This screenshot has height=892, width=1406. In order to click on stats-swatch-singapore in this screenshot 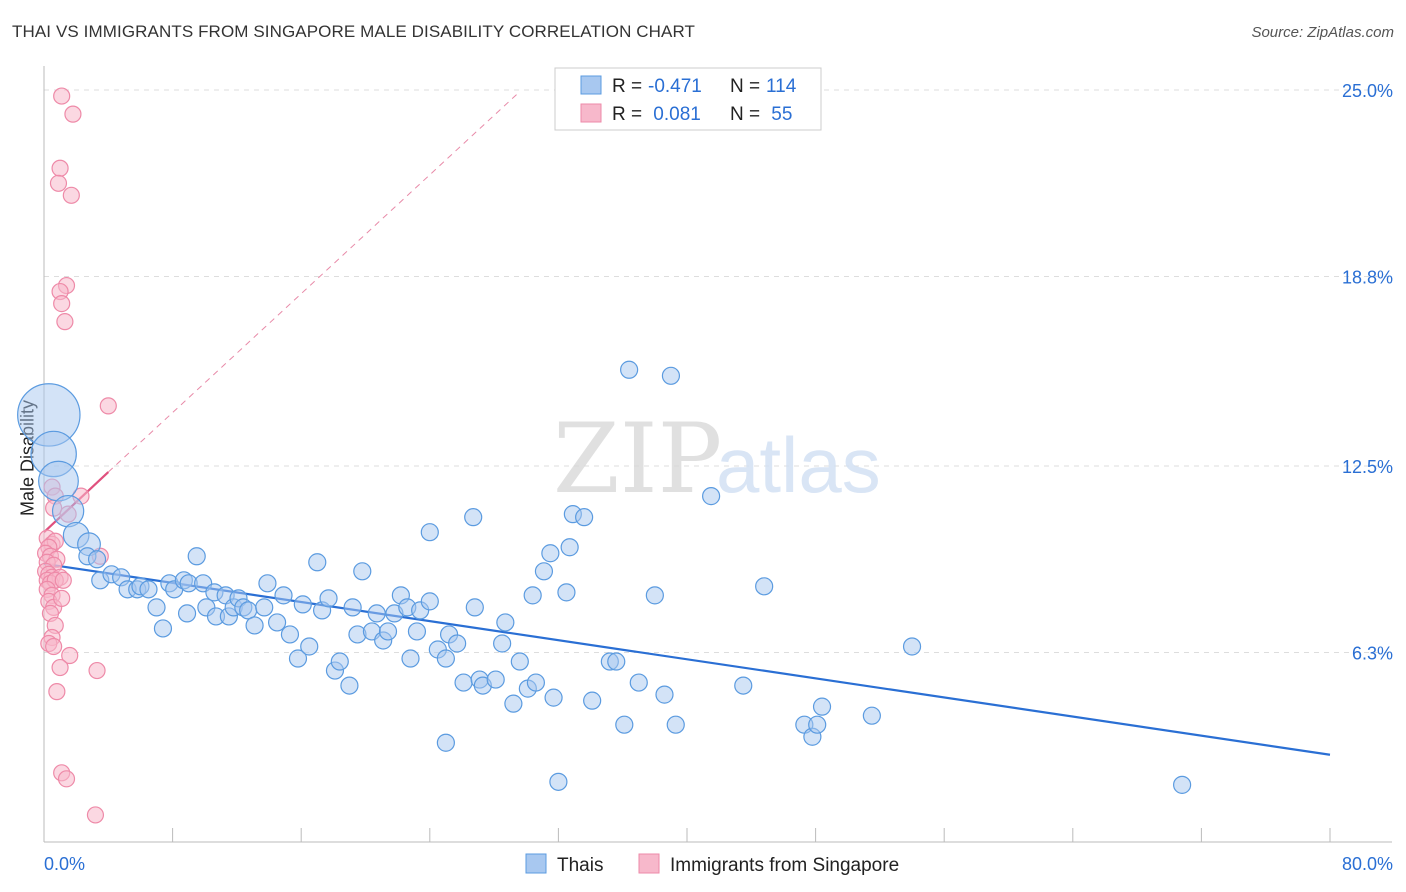, I will do `click(591, 113)`.